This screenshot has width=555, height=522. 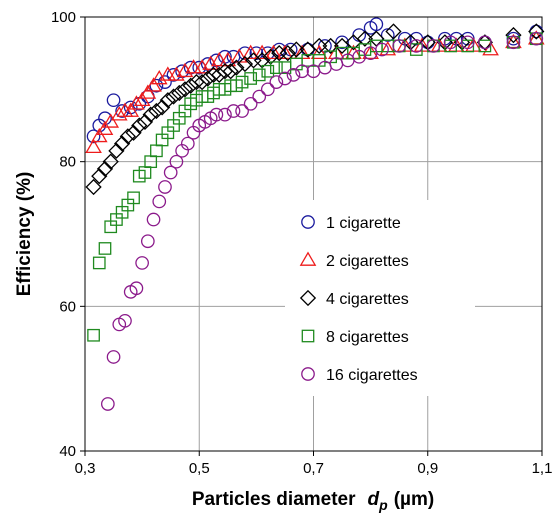 What do you see at coordinates (367, 299) in the screenshot?
I see `legend-label: 4 cigarettes` at bounding box center [367, 299].